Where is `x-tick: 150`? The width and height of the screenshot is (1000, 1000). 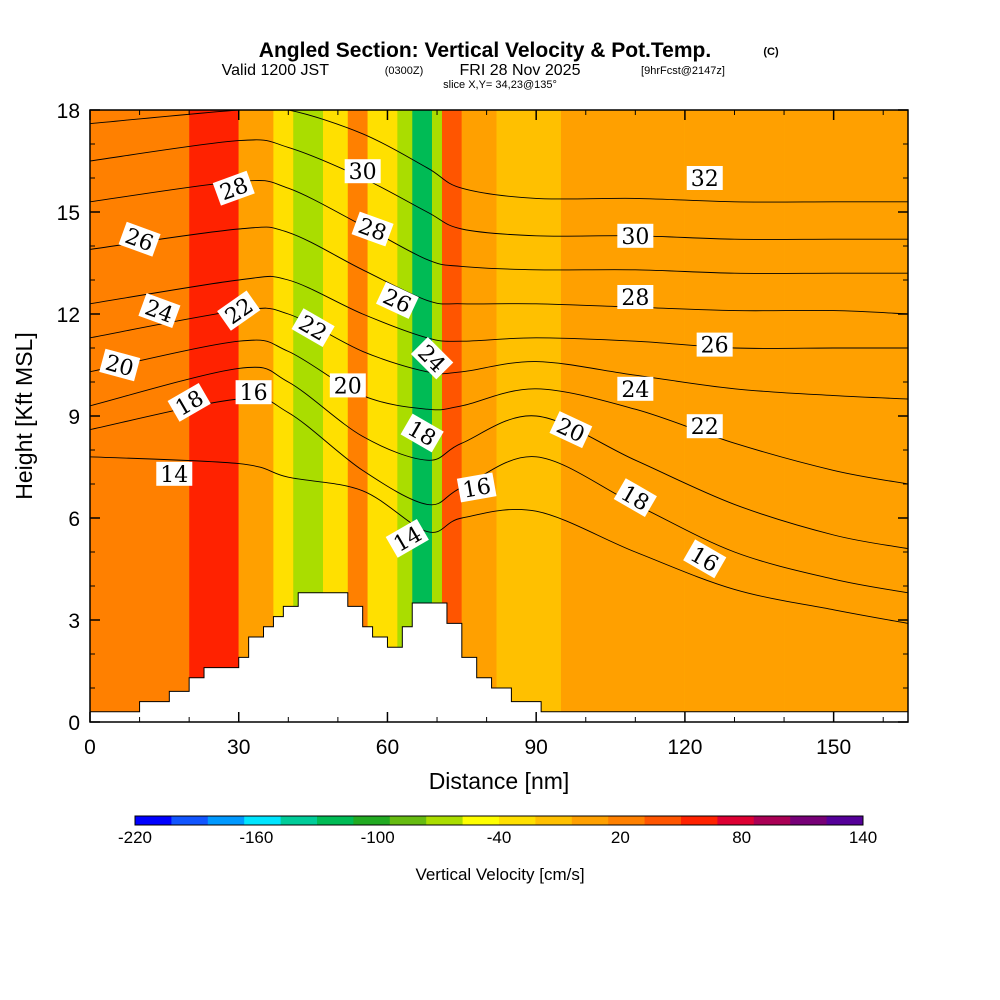
x-tick: 150 is located at coordinates (833, 434).